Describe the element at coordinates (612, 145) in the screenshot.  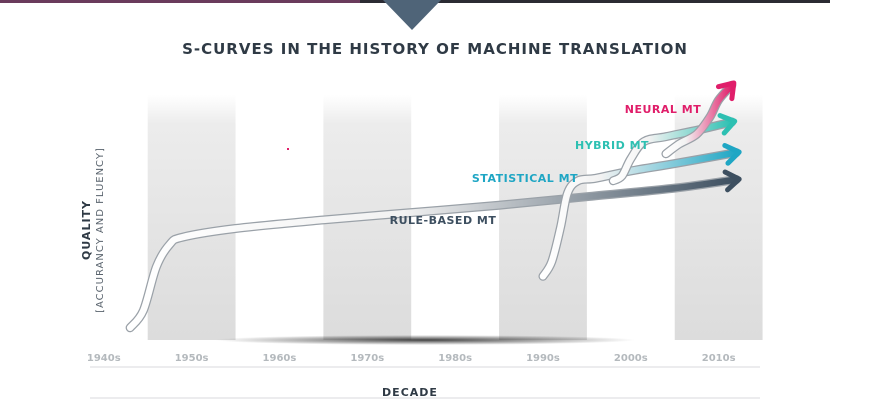
I see `series-label-hybrid-mt: HYBRID MT` at that location.